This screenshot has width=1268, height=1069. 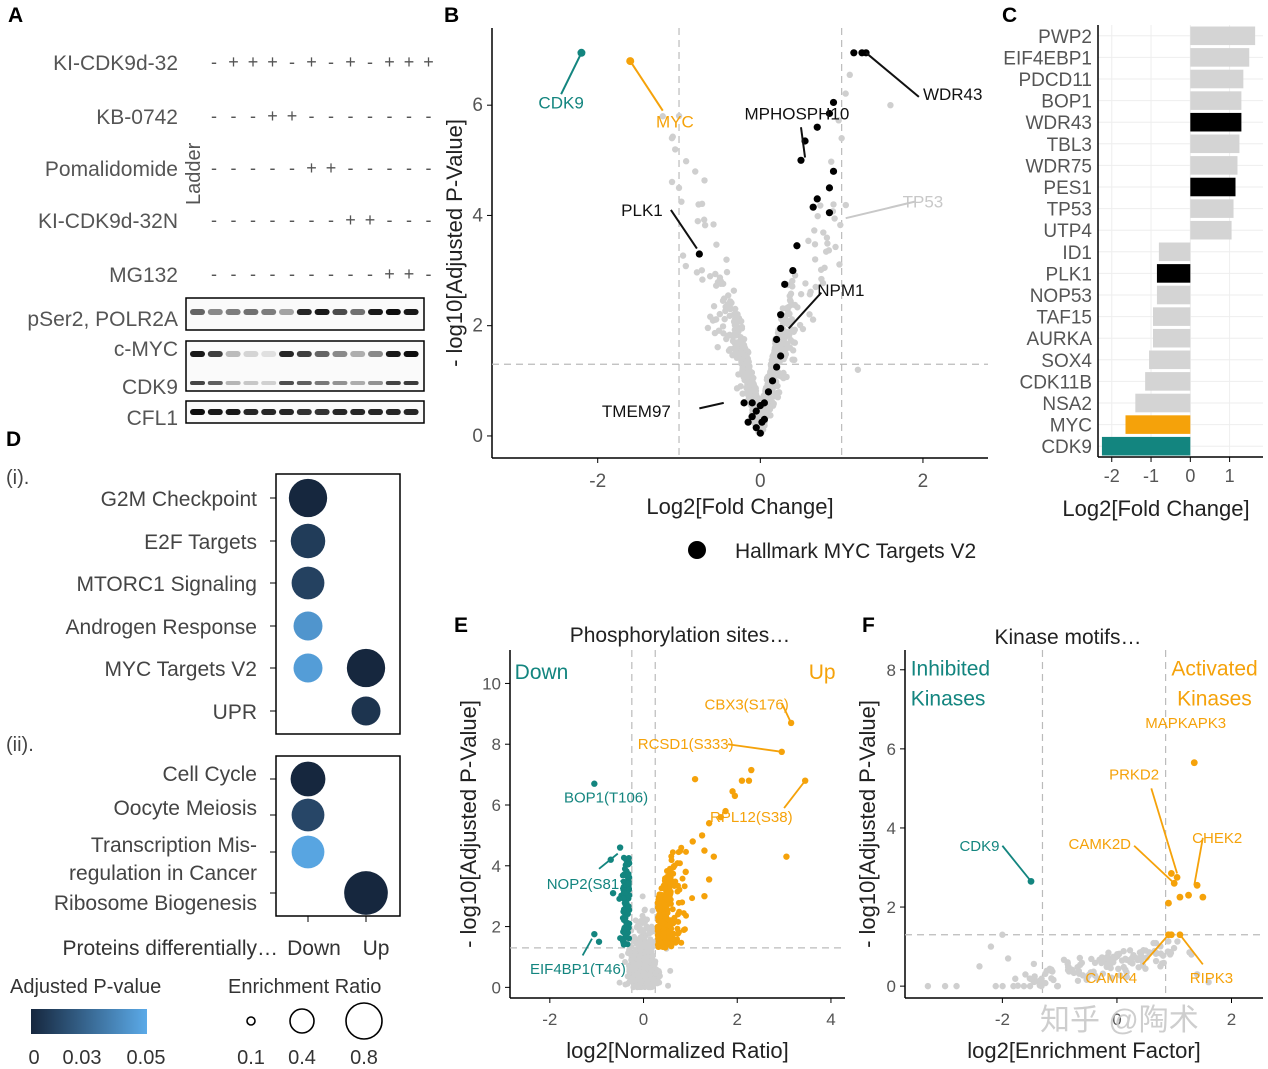 What do you see at coordinates (923, 202) in the screenshot?
I see `point-label-tp53: TP53` at bounding box center [923, 202].